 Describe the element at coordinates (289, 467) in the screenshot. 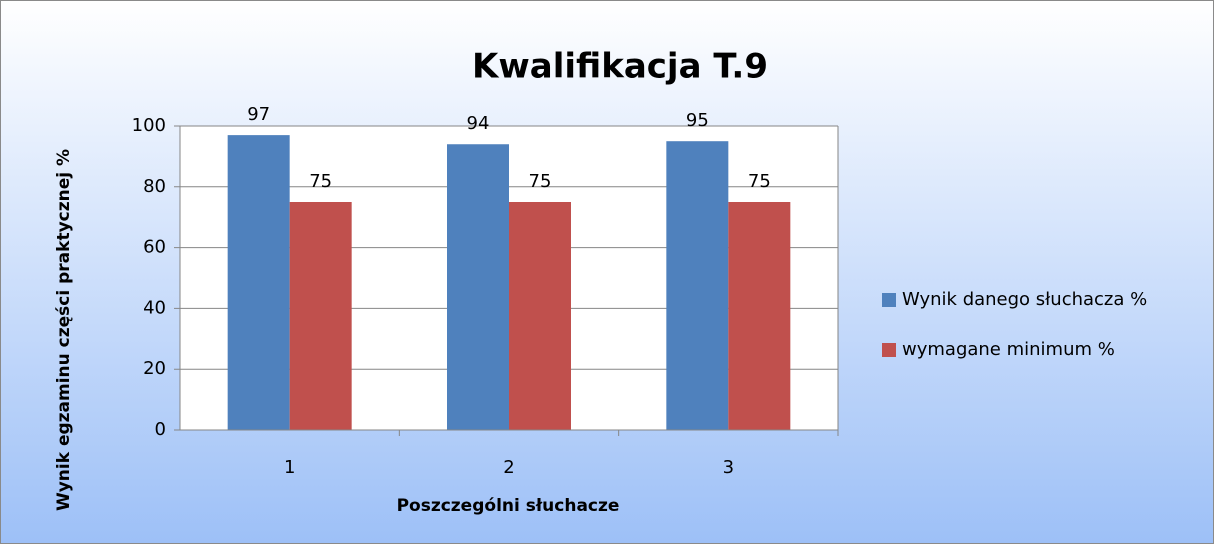

I see `x-tick-label: 1` at that location.